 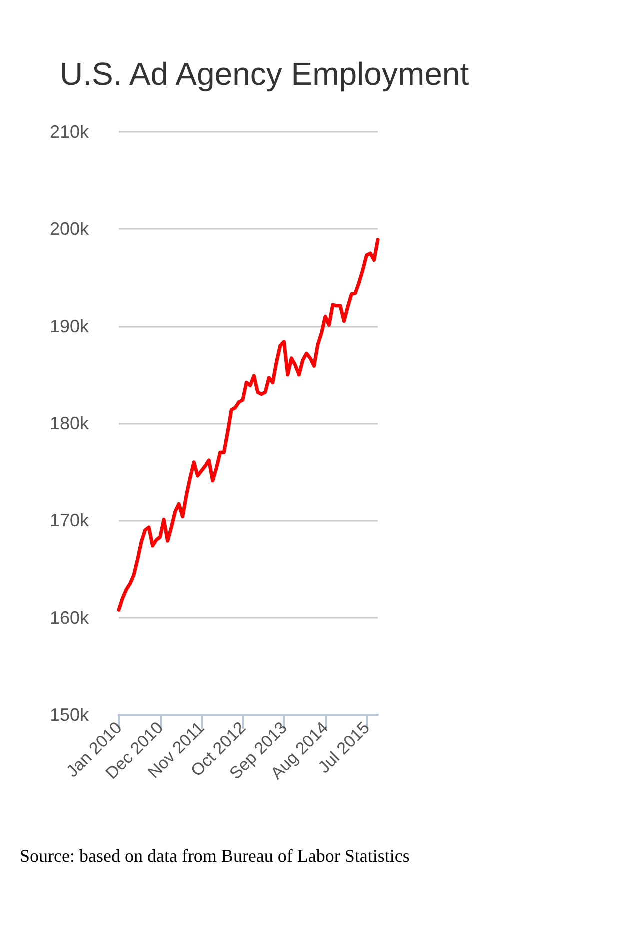 What do you see at coordinates (70, 715) in the screenshot?
I see `y-tick-label: 150k` at bounding box center [70, 715].